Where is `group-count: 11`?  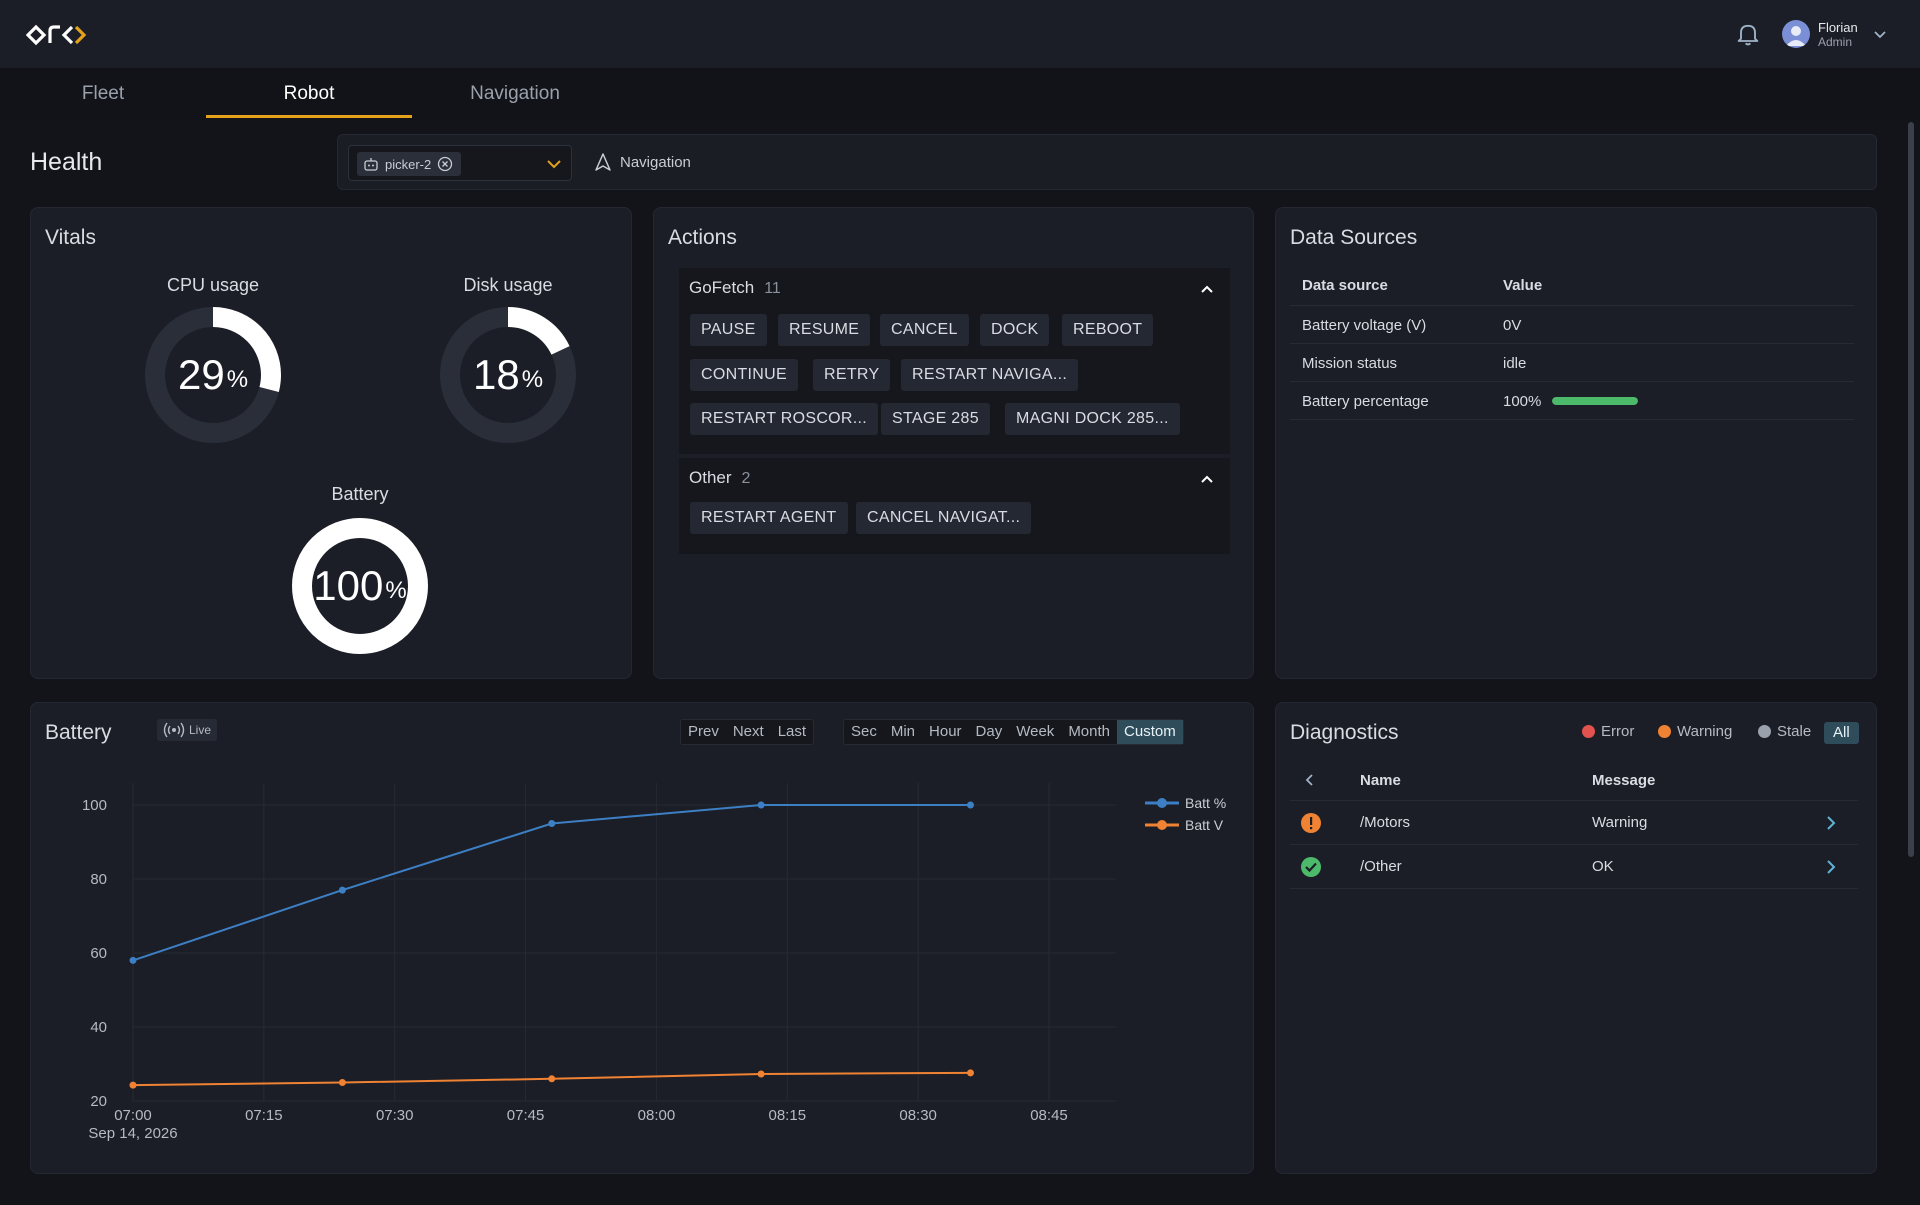 group-count: 11 is located at coordinates (772, 288).